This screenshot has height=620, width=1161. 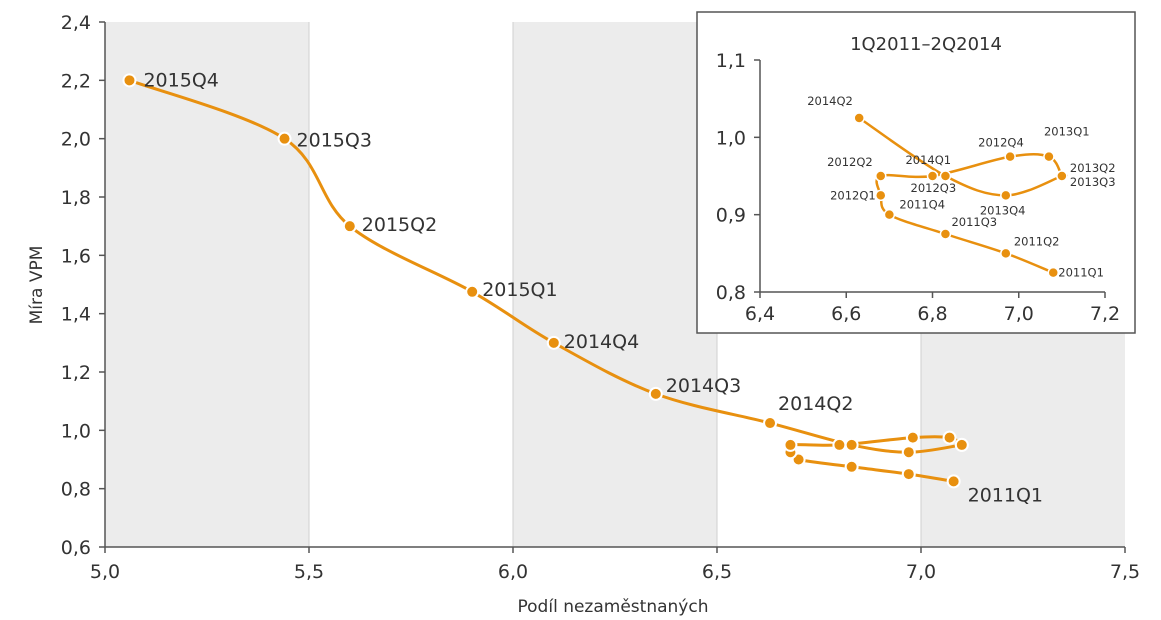 I want to click on inset-point-label-2013Q4: 2013Q4, so click(x=1003, y=210).